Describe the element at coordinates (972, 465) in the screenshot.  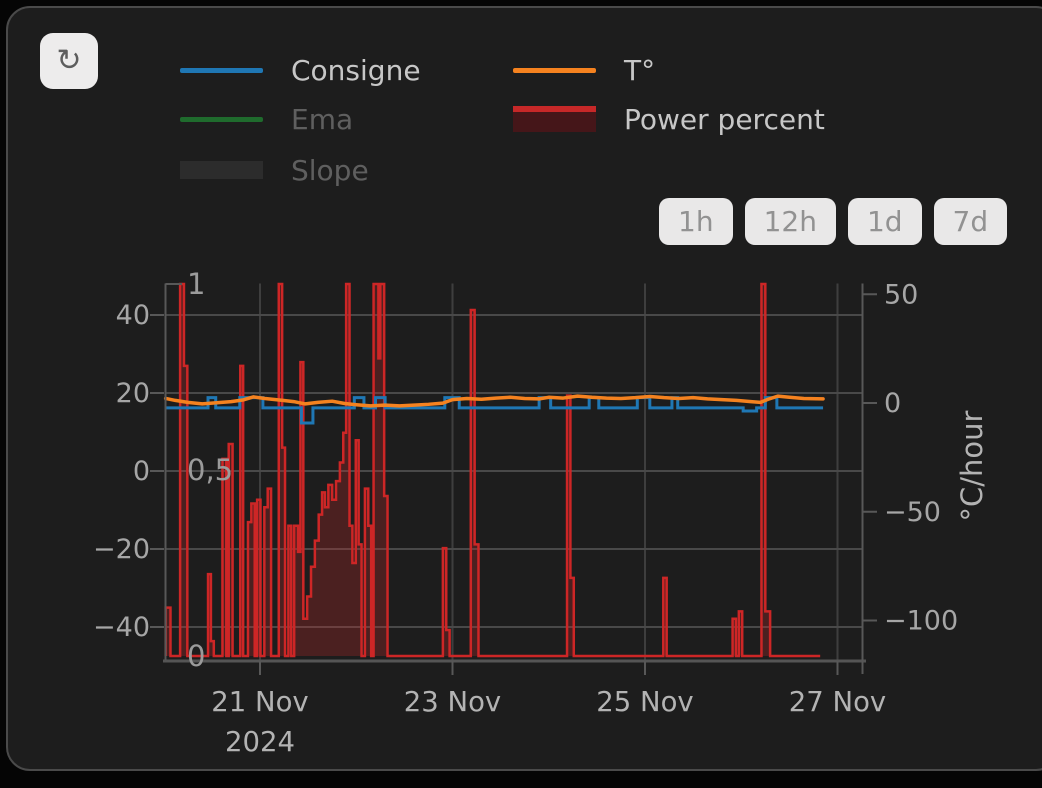
I see `svg-text: °C/hour` at that location.